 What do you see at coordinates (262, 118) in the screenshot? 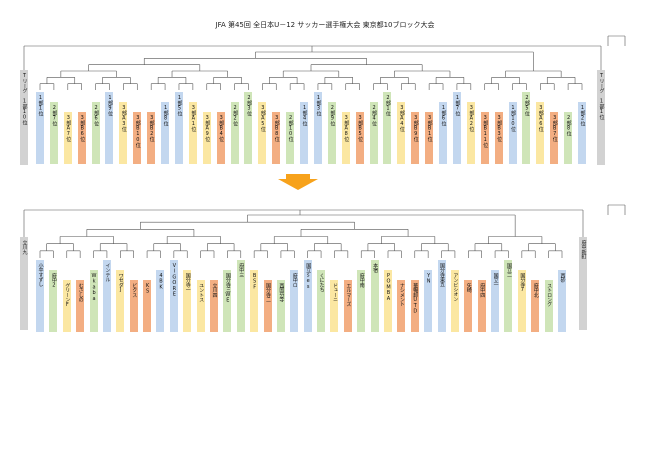
I see `team-label: 3部A5位` at bounding box center [262, 118].